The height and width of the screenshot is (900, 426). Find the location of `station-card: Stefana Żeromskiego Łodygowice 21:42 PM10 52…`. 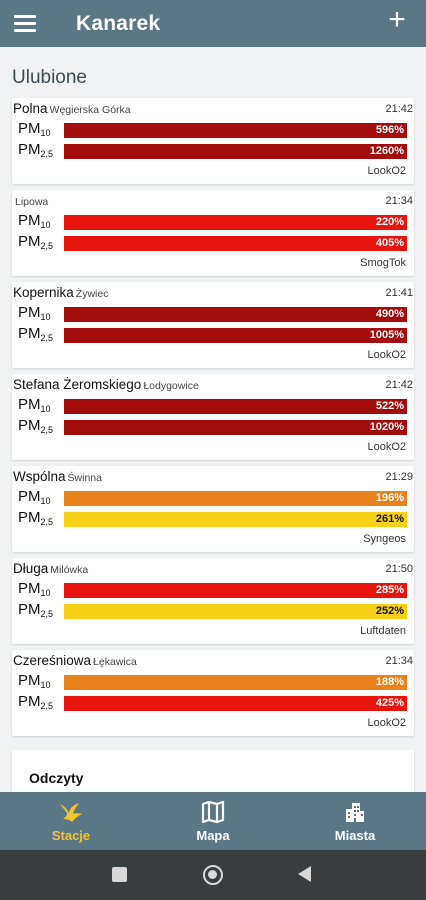

station-card: Stefana Żeromskiego Łodygowice 21:42 PM10 52… is located at coordinates (213, 417).